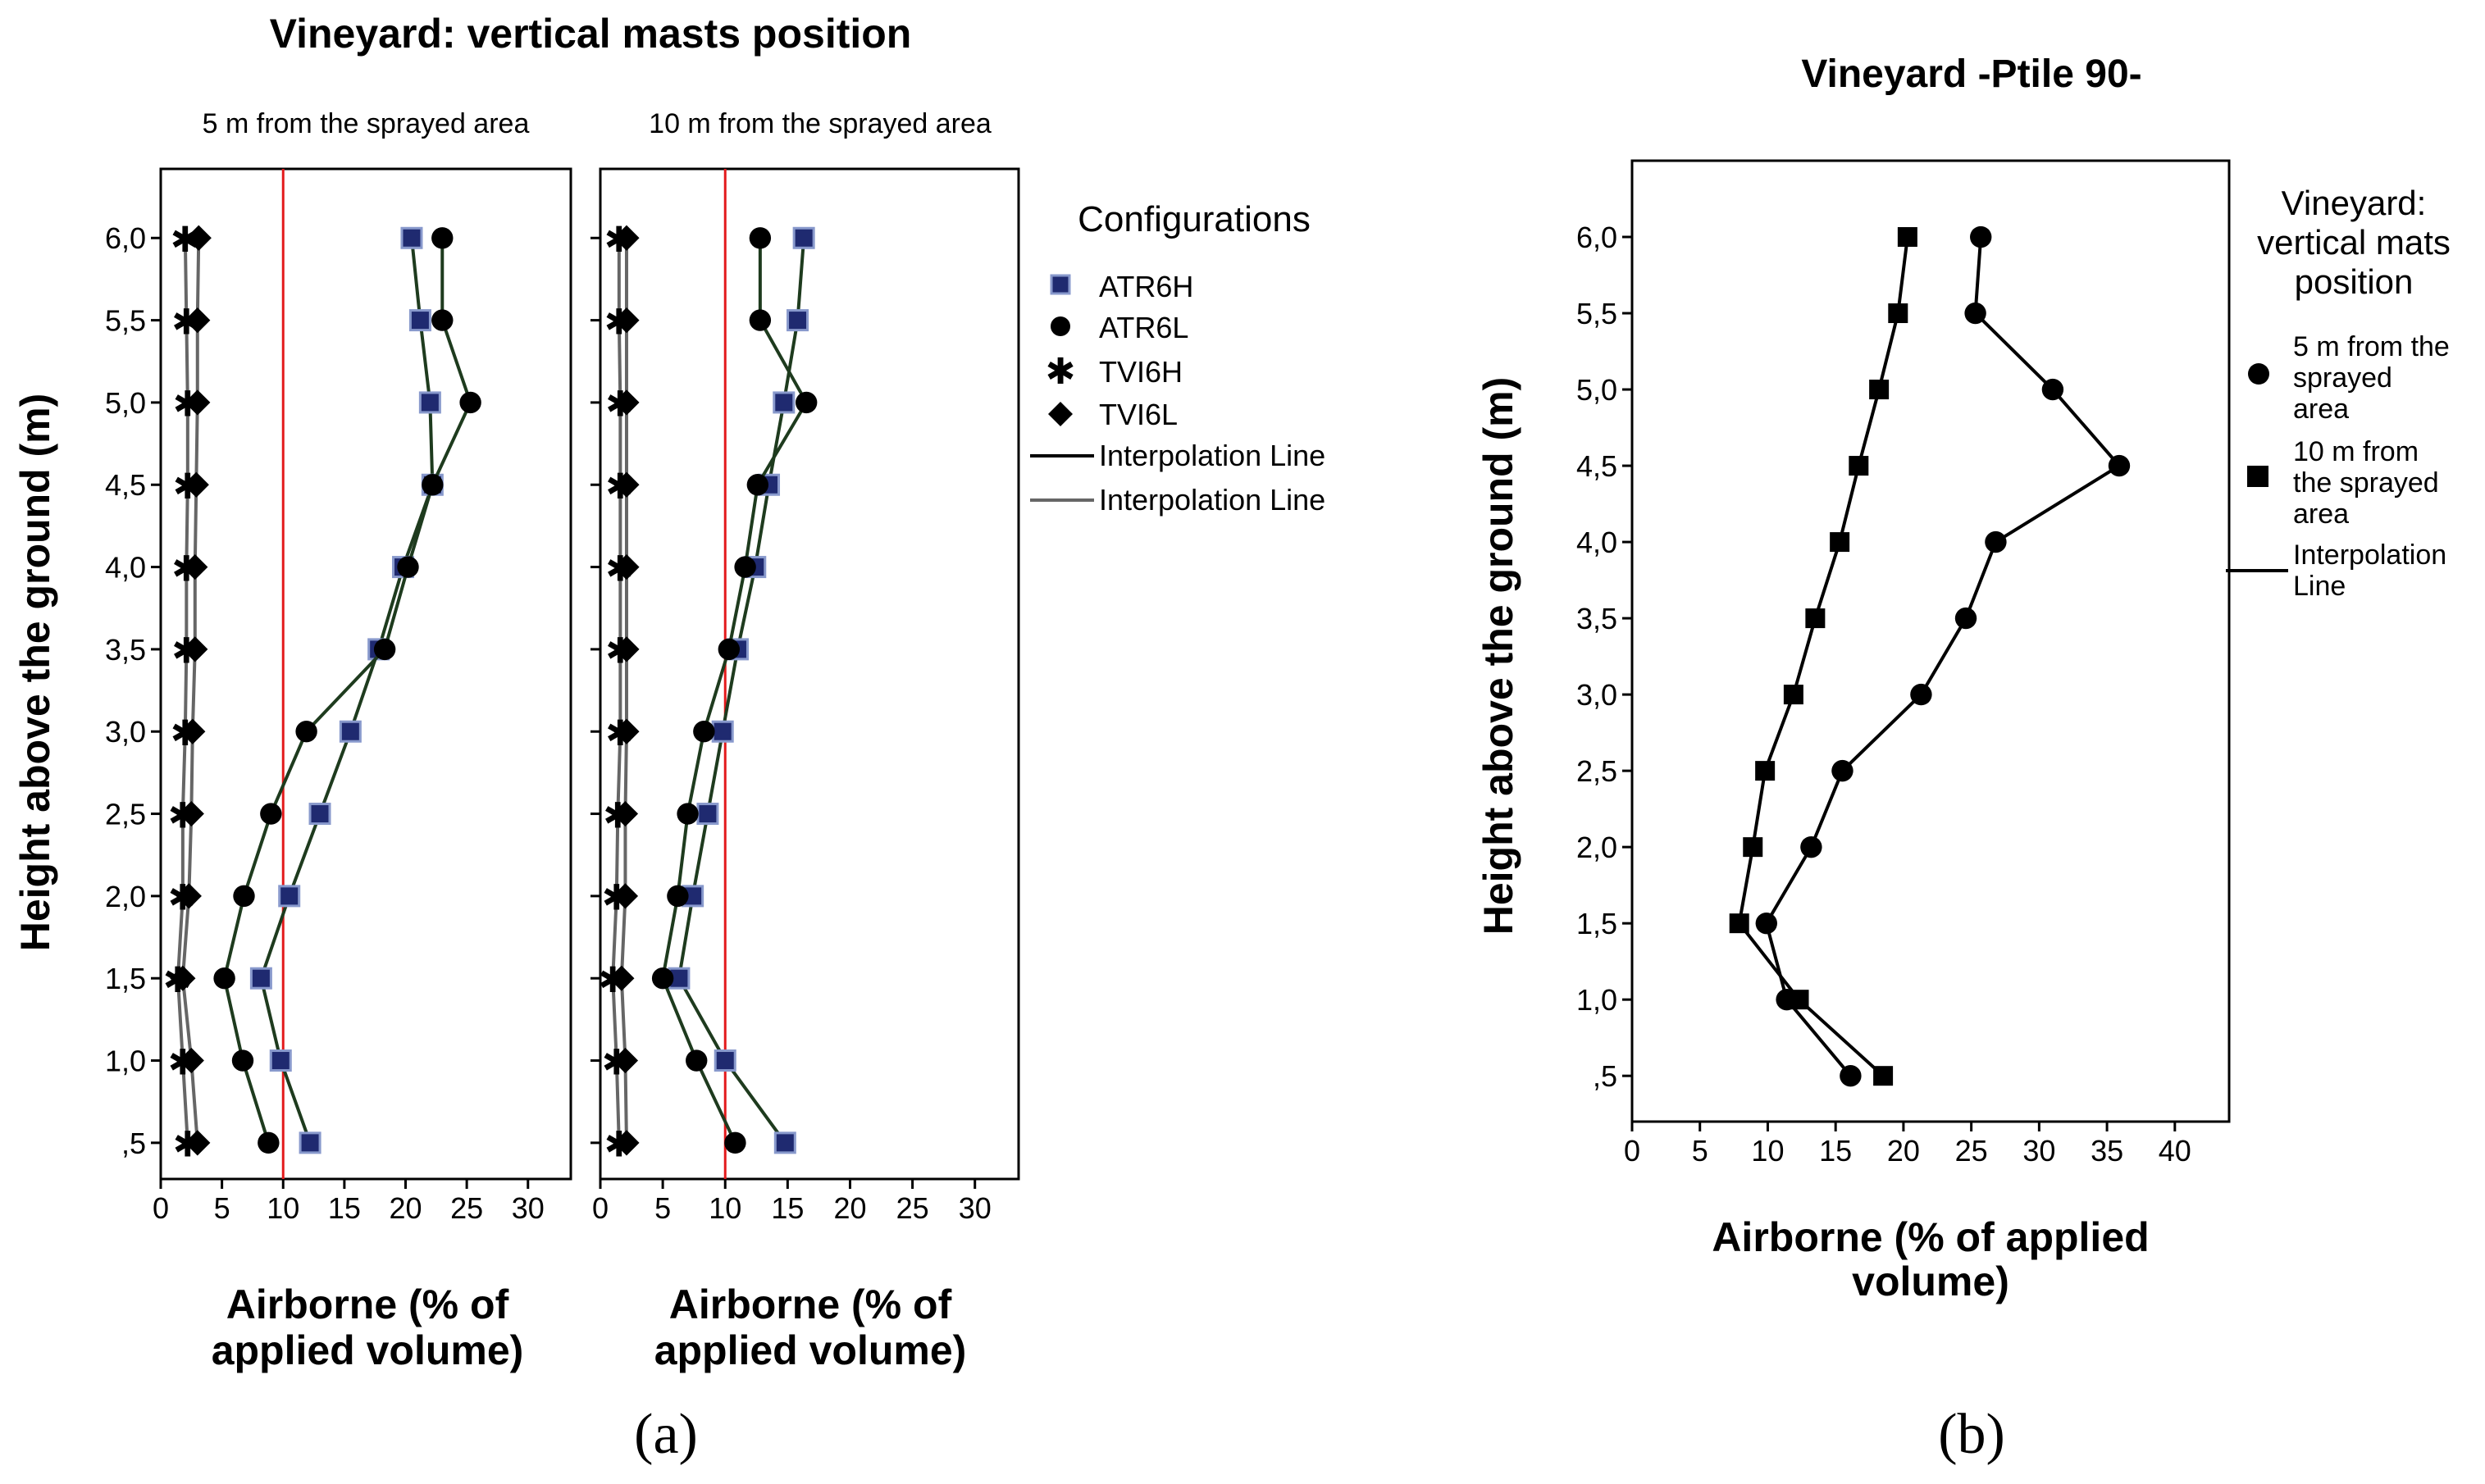 Image resolution: width=2485 pixels, height=1484 pixels. What do you see at coordinates (2354, 281) in the screenshot?
I see `legend-b-title-line-3: position` at bounding box center [2354, 281].